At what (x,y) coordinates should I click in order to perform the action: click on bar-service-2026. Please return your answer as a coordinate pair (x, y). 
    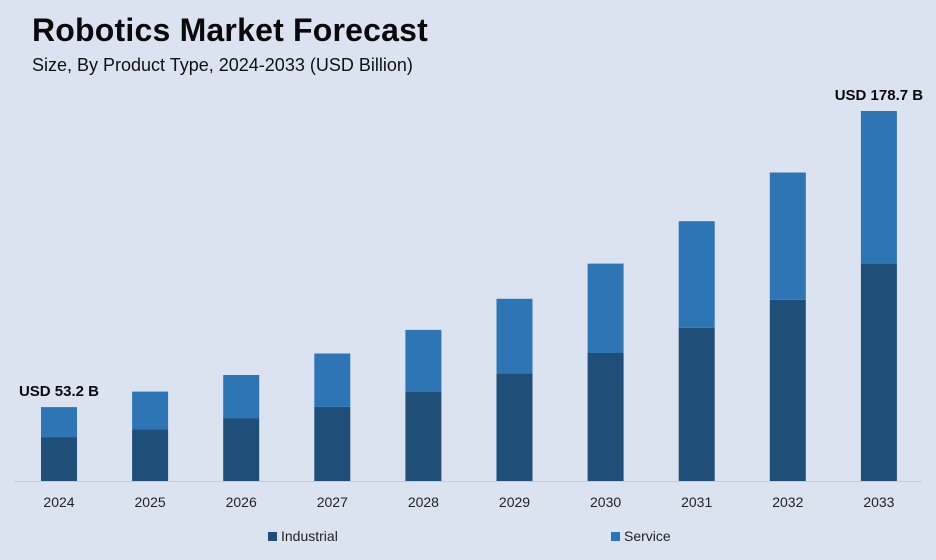
    Looking at the image, I should click on (241, 397).